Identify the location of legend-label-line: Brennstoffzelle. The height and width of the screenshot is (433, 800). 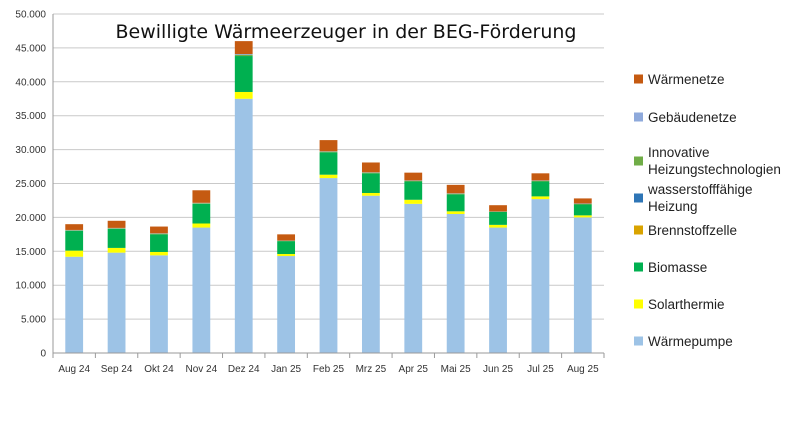
(692, 230).